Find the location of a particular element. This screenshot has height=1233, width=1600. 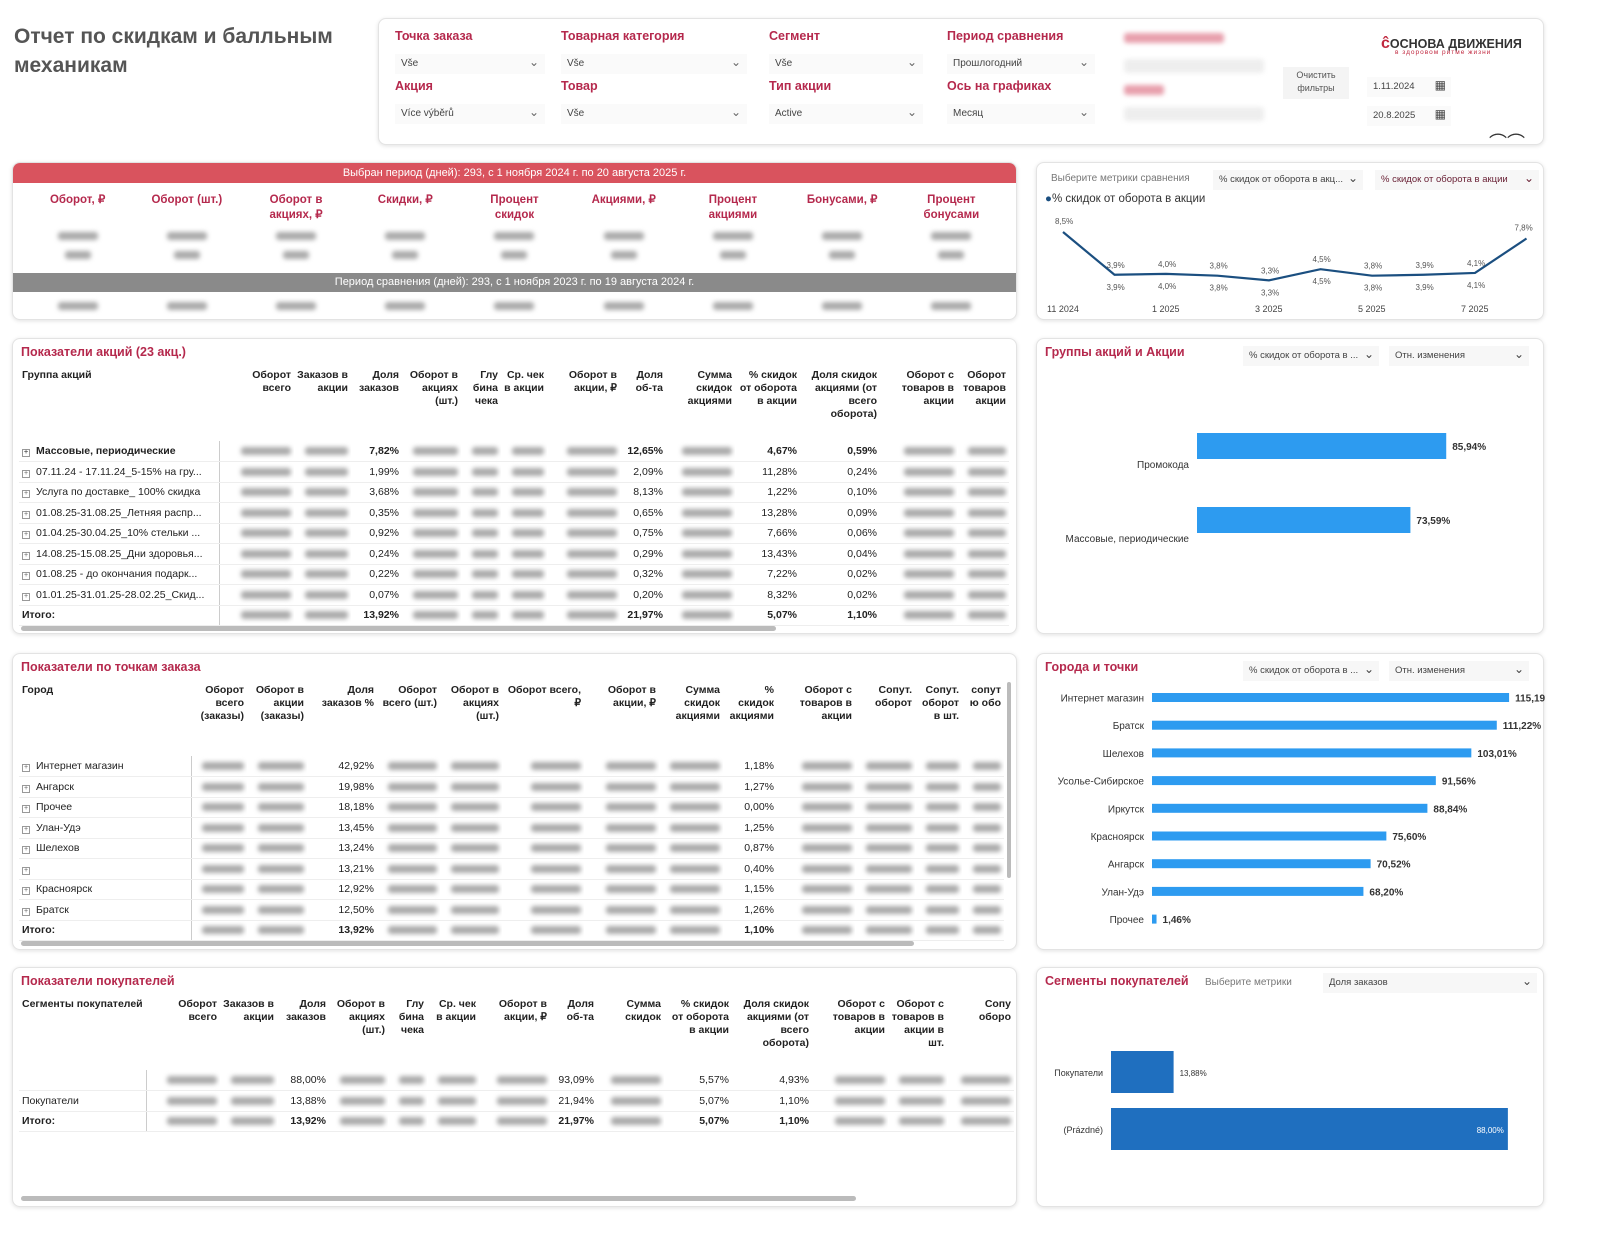

table-row: + Прочее 18,18% 0,00% is located at coordinates (511, 807).